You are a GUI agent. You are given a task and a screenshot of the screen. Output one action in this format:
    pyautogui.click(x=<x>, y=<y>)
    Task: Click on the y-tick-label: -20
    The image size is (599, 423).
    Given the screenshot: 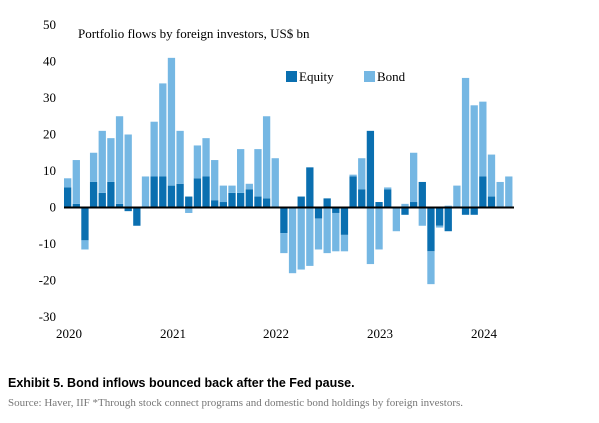 What is the action you would take?
    pyautogui.click(x=47, y=280)
    